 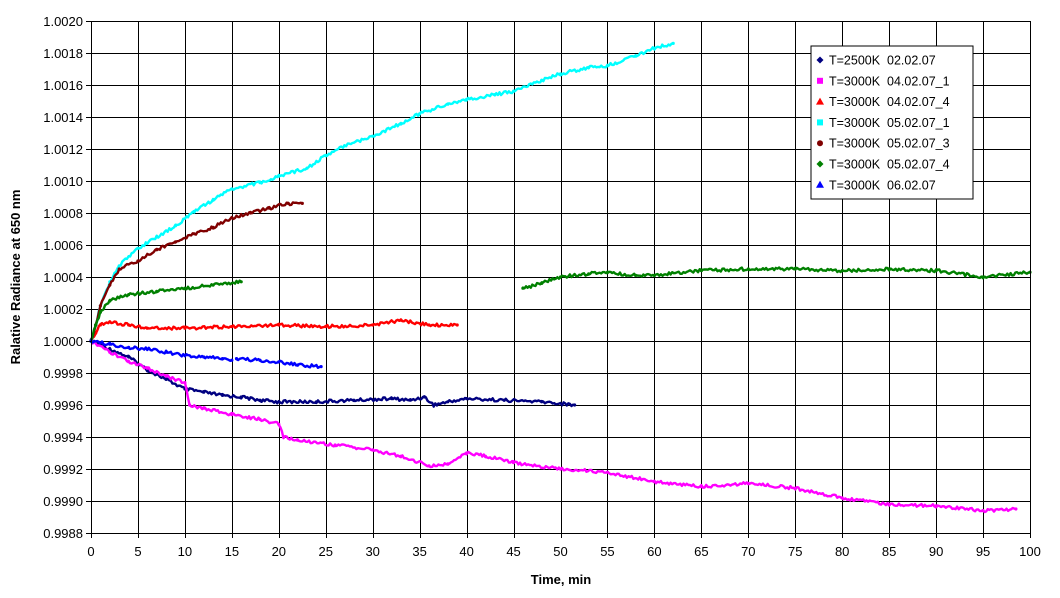 I want to click on x-axis-title: Time, min, so click(x=561, y=579).